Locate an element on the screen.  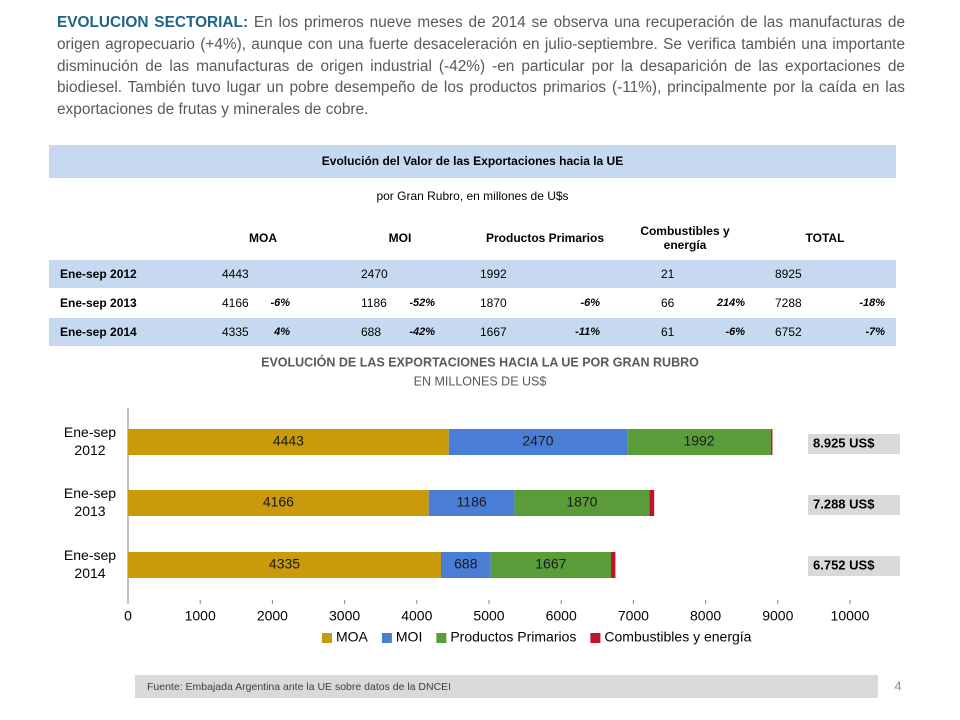
cell-change: -18% is located at coordinates (872, 303).